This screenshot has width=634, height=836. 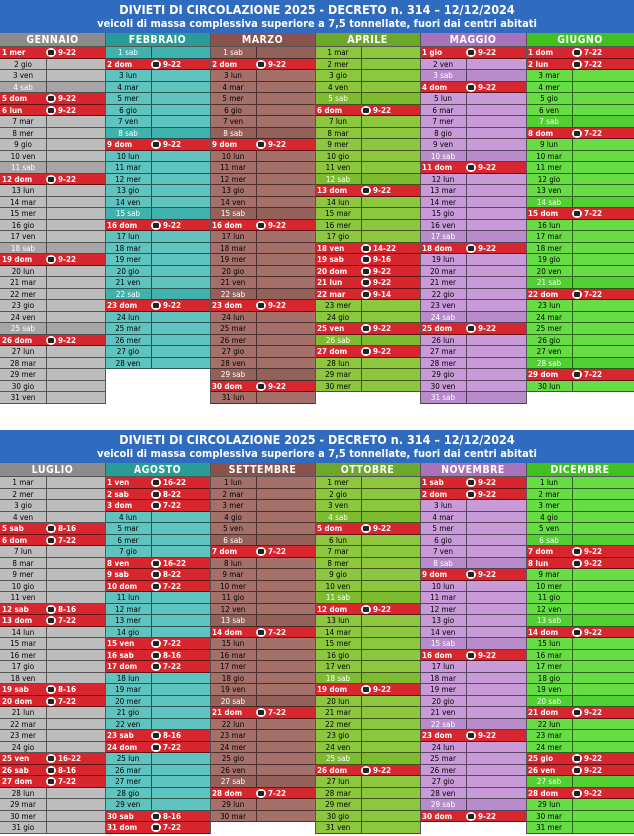 What do you see at coordinates (473, 133) in the screenshot?
I see `day-row: 8 gio` at bounding box center [473, 133].